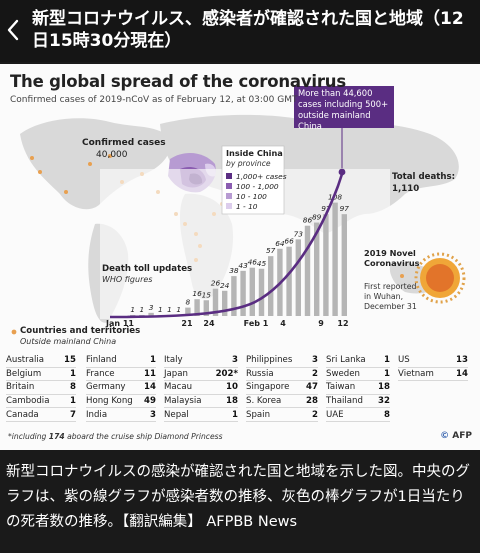 This screenshot has width=480, height=553. I want to click on bar-value-label: 97, so click(326, 208).